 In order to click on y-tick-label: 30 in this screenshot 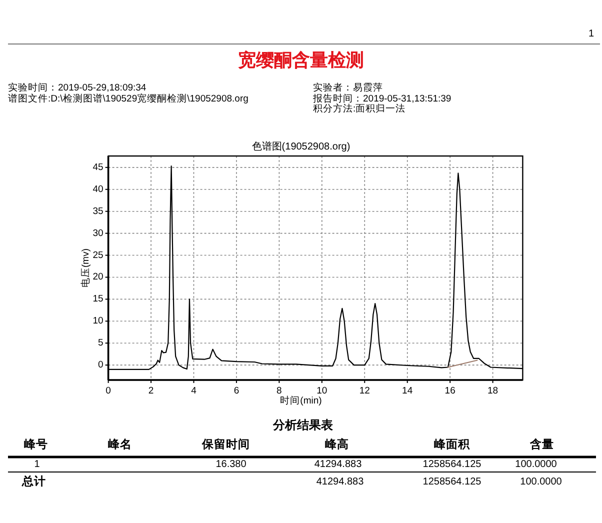, I will do `click(98, 233)`.